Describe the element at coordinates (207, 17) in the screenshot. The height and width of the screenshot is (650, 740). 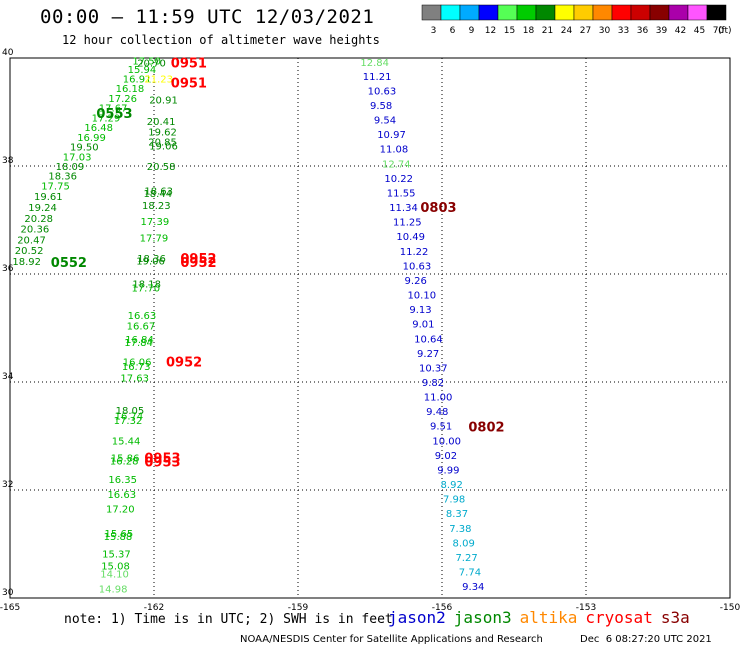
I see `page-title: 00:00 – 11:59 UTC 12/03/2021` at that location.